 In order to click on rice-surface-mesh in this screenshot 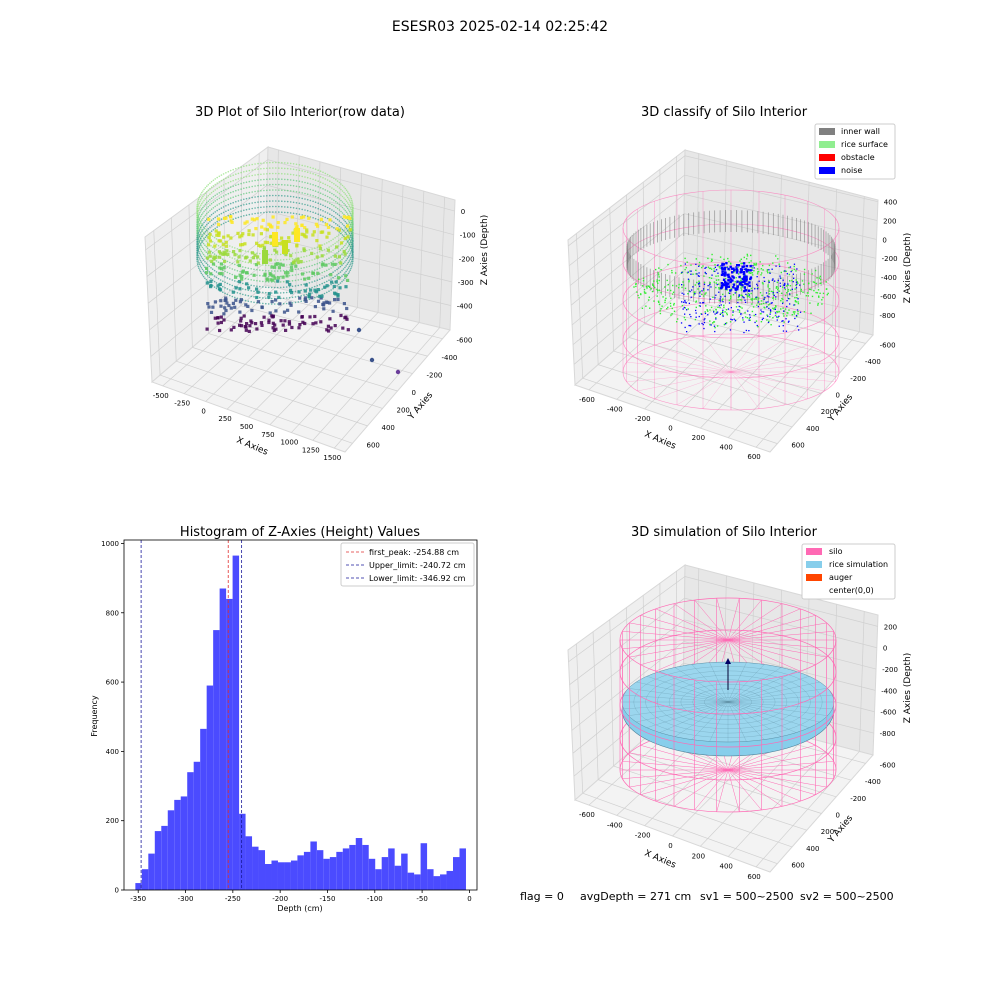, I will do `click(728, 702)`.